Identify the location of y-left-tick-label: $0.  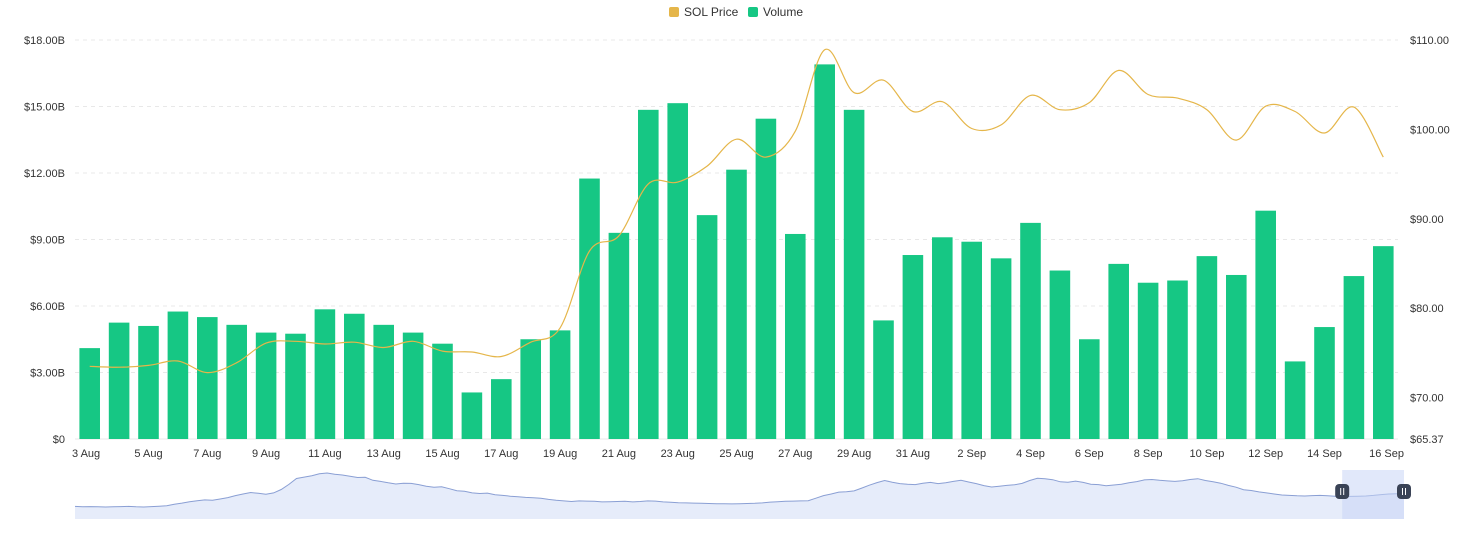
(59, 440).